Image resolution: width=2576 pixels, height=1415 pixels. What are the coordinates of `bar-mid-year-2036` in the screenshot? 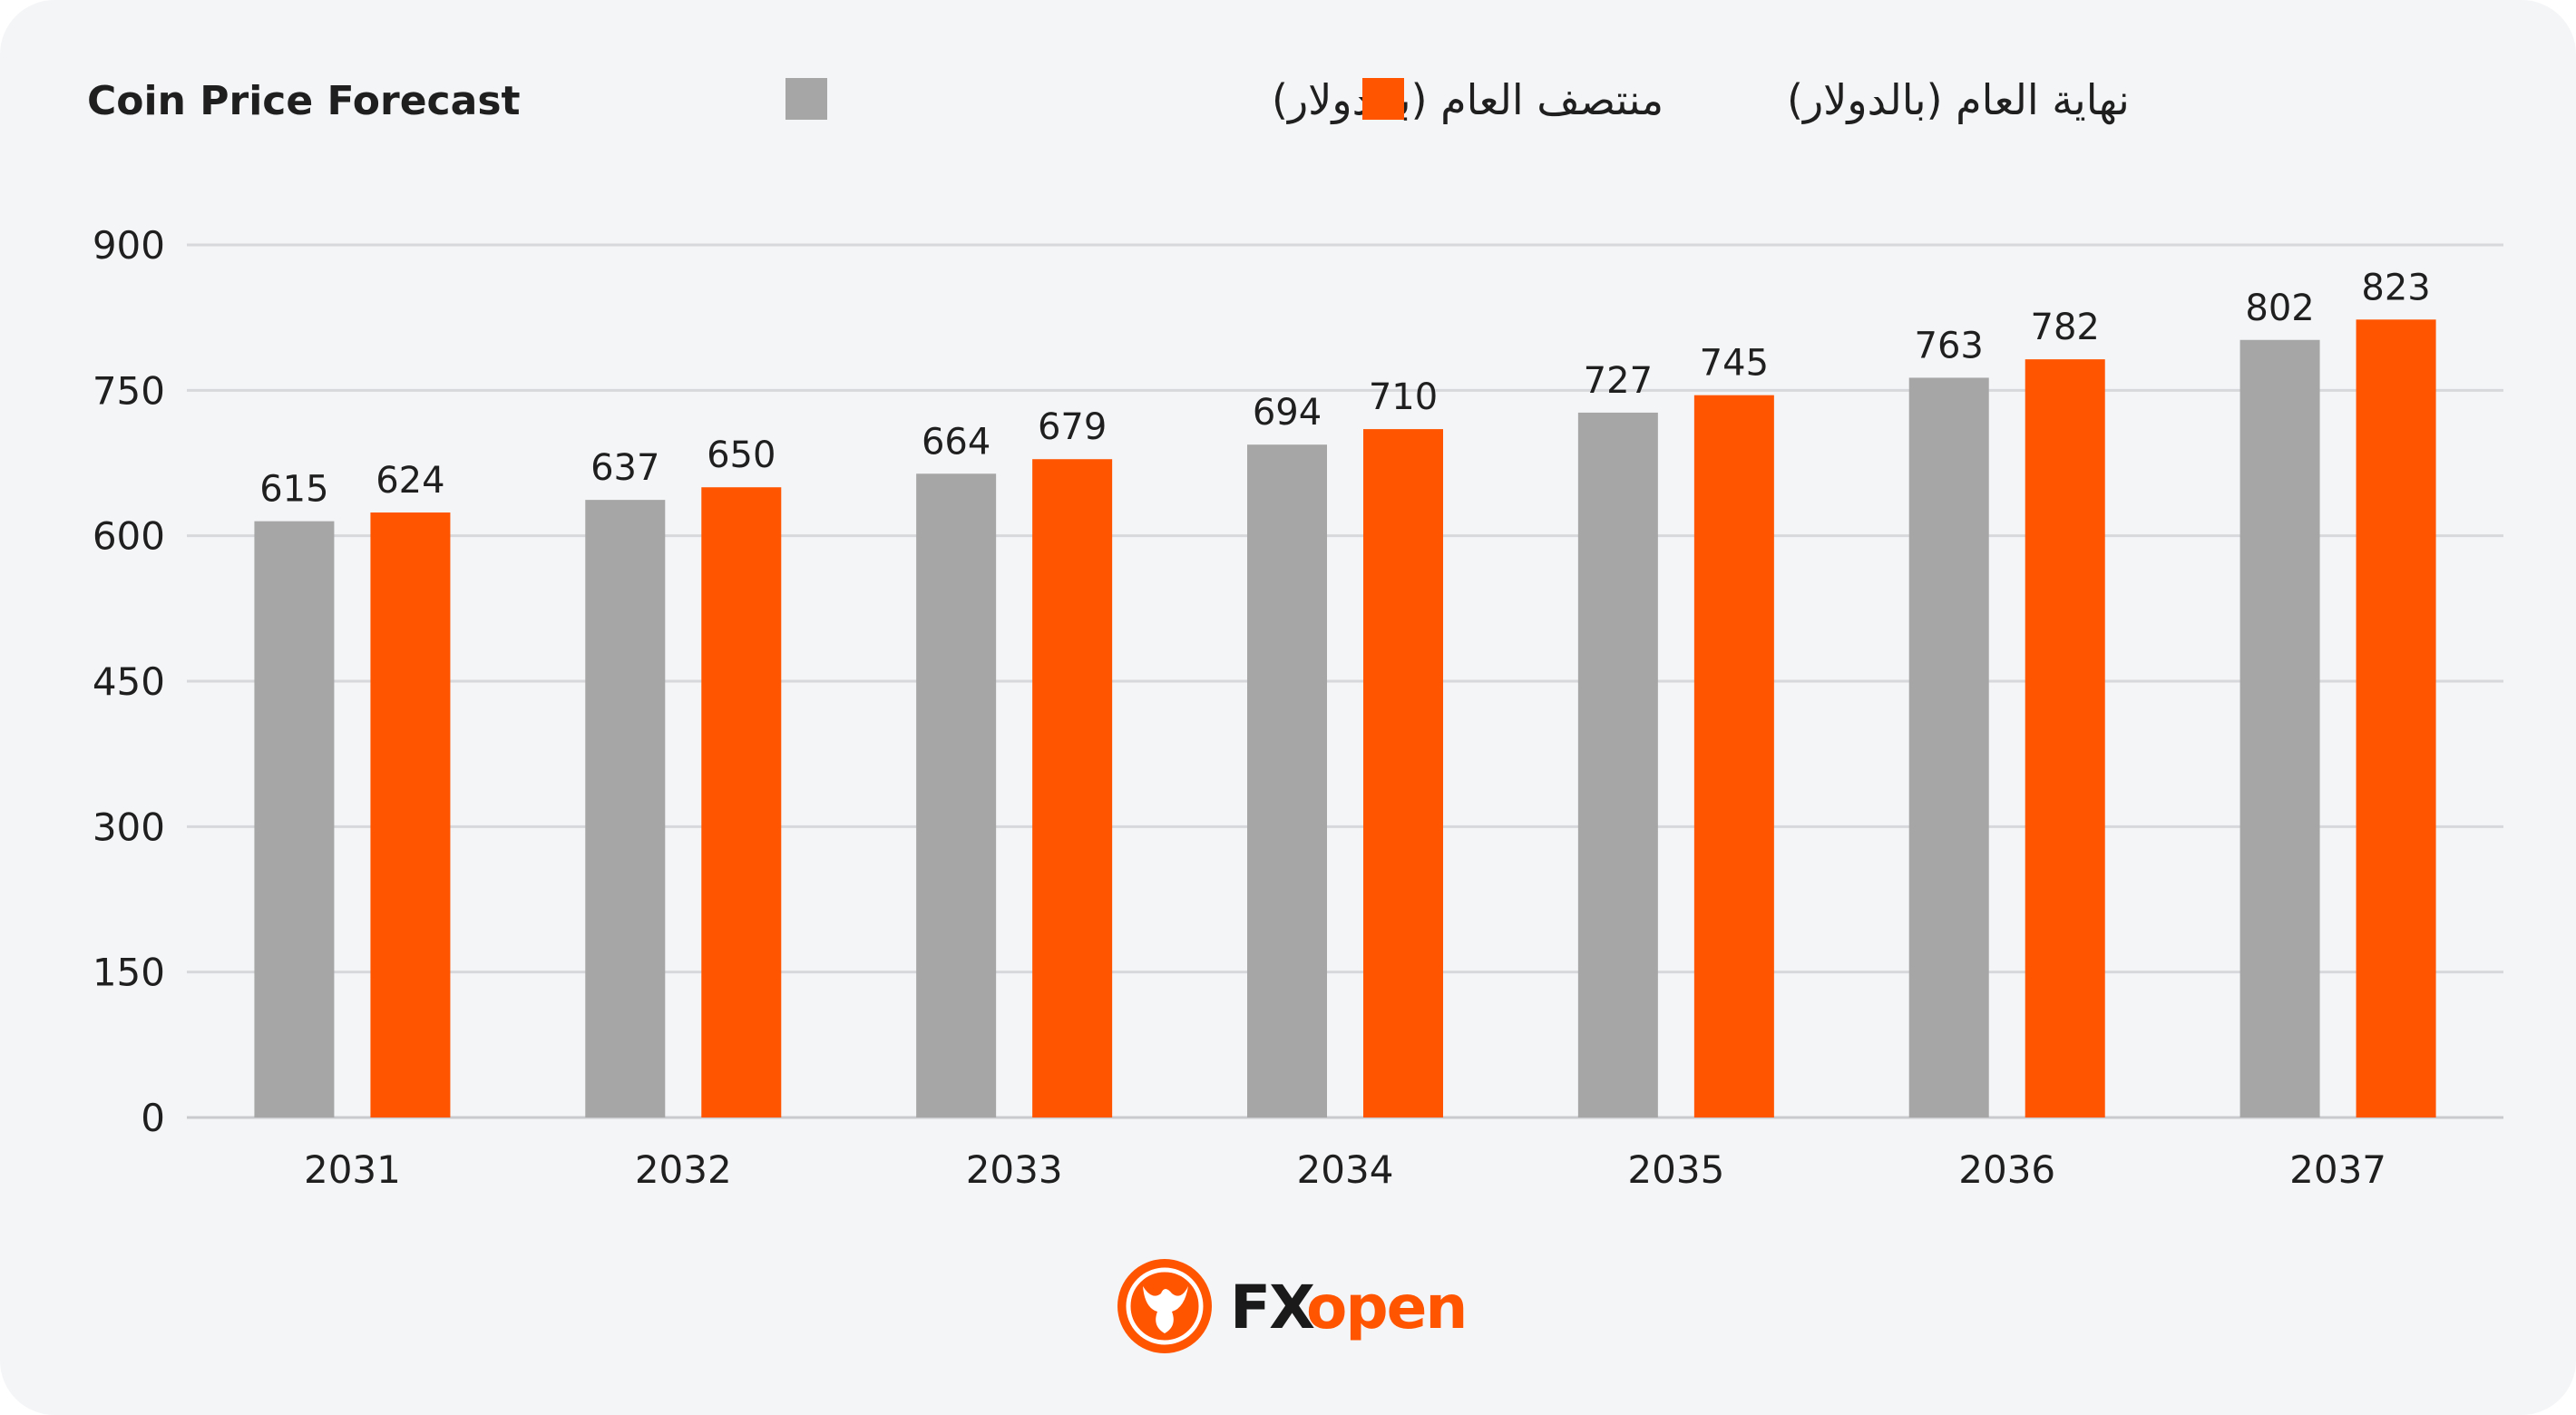 It's located at (1948, 748).